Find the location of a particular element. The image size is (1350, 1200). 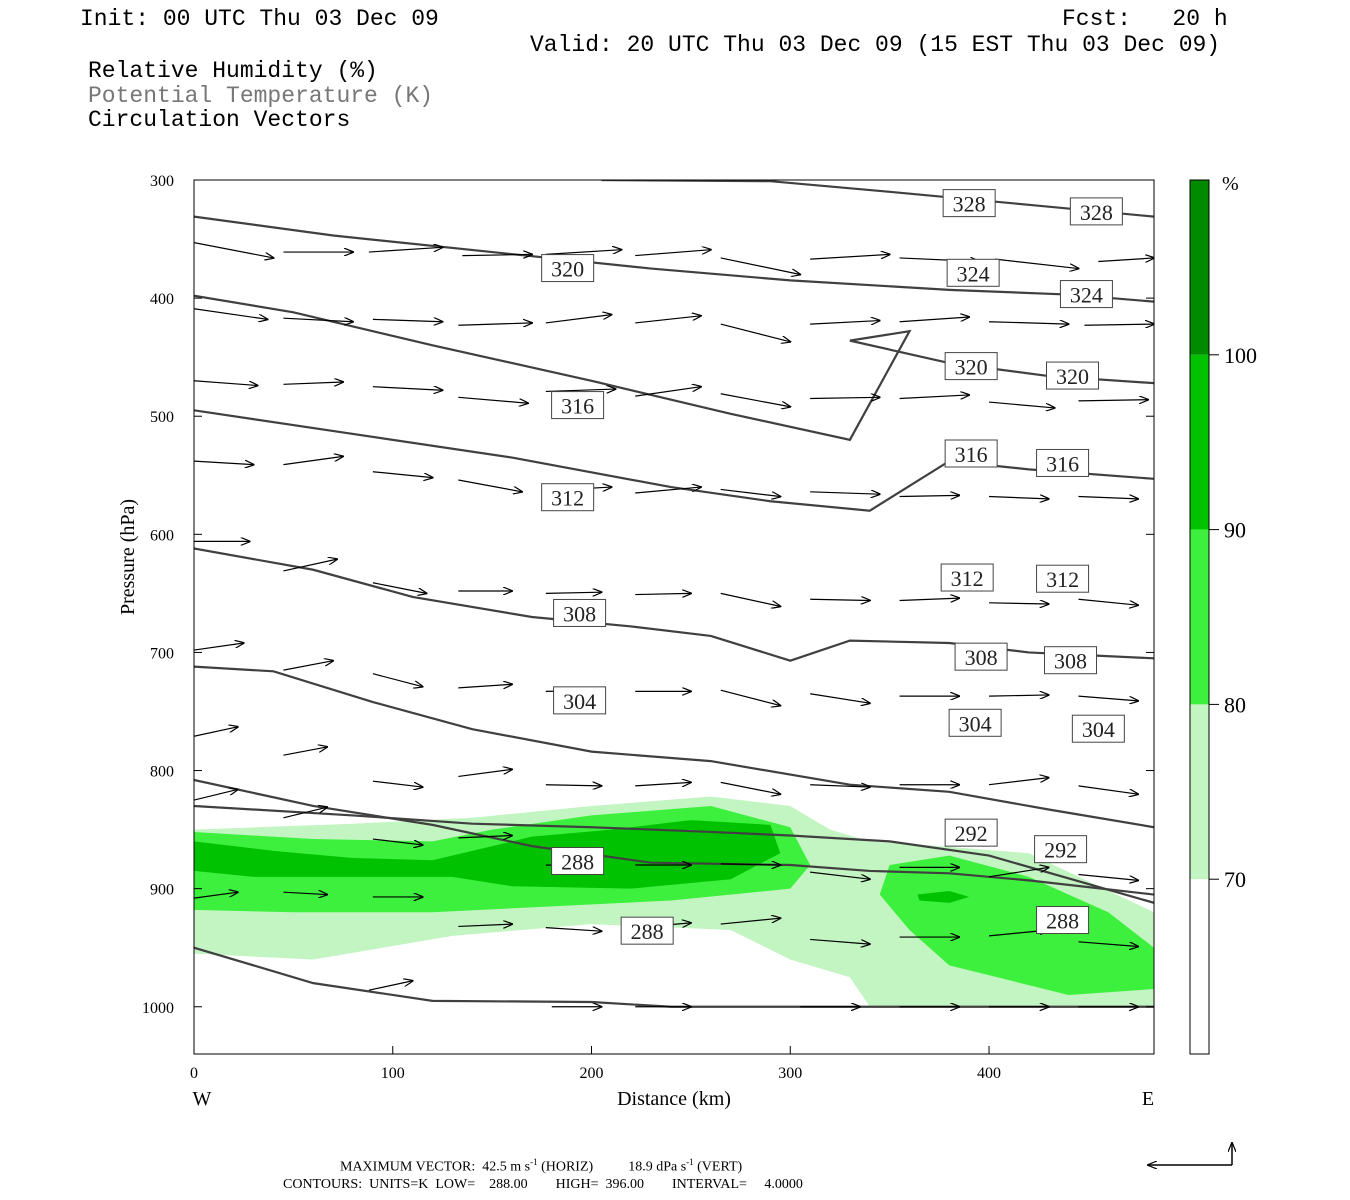

colorbar-label: 80 is located at coordinates (1235, 704).